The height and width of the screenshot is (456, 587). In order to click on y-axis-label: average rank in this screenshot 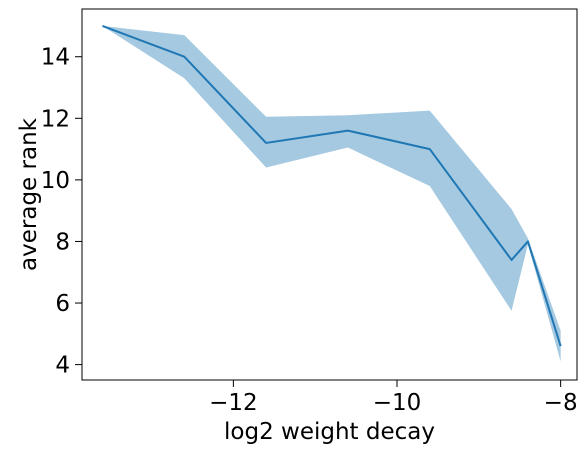, I will do `click(29, 194)`.